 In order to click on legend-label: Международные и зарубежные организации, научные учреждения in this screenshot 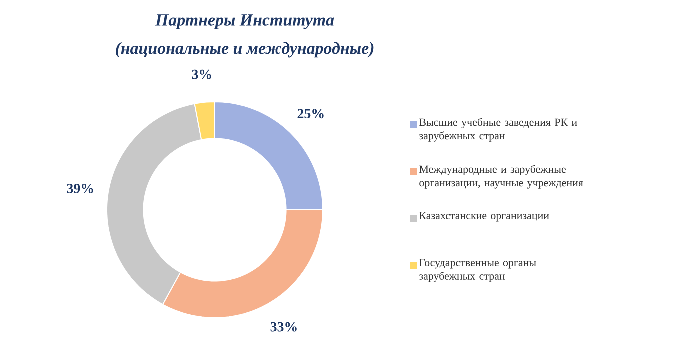, I will do `click(502, 177)`.